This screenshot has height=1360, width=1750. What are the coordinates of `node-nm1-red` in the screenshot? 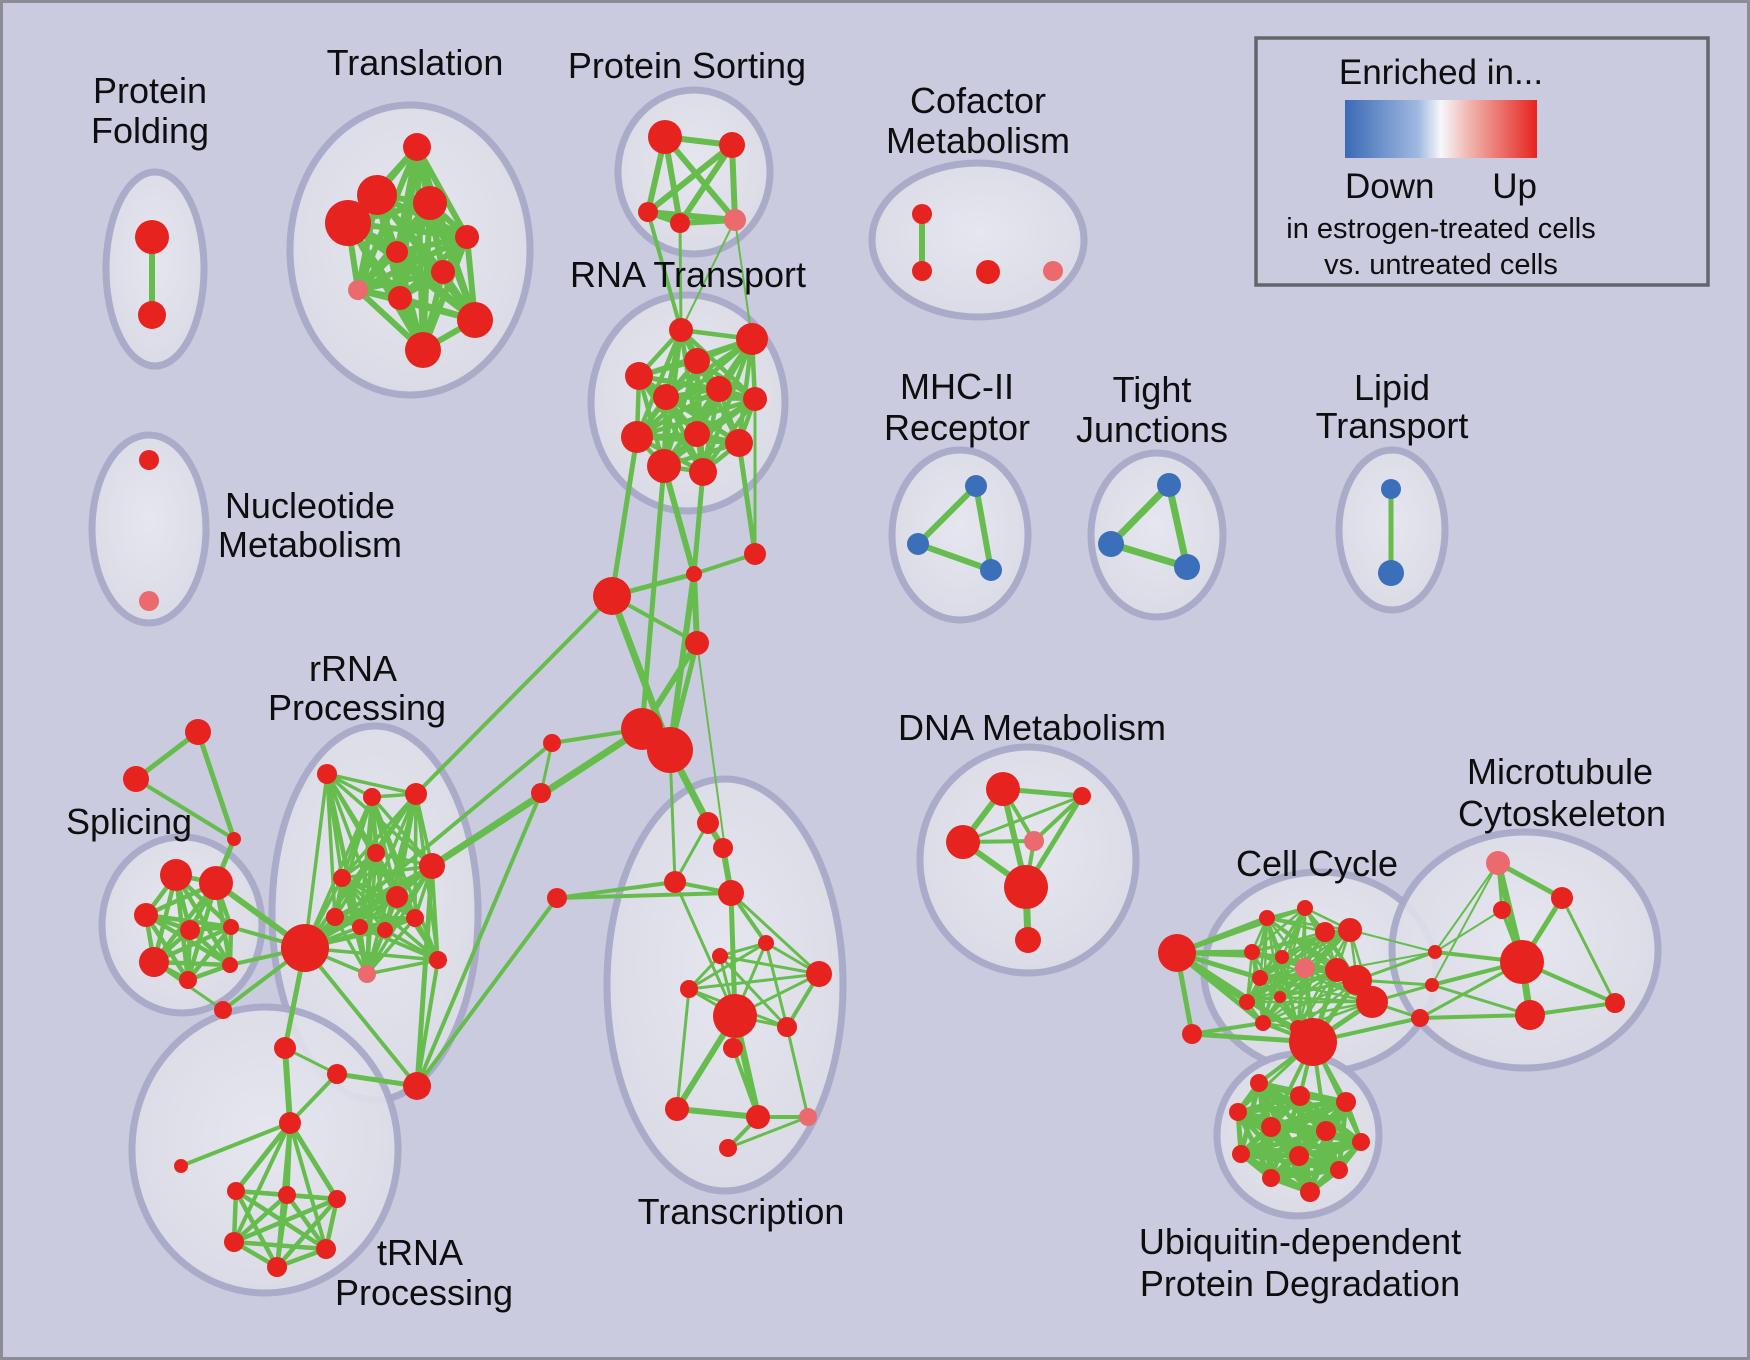 It's located at (149, 460).